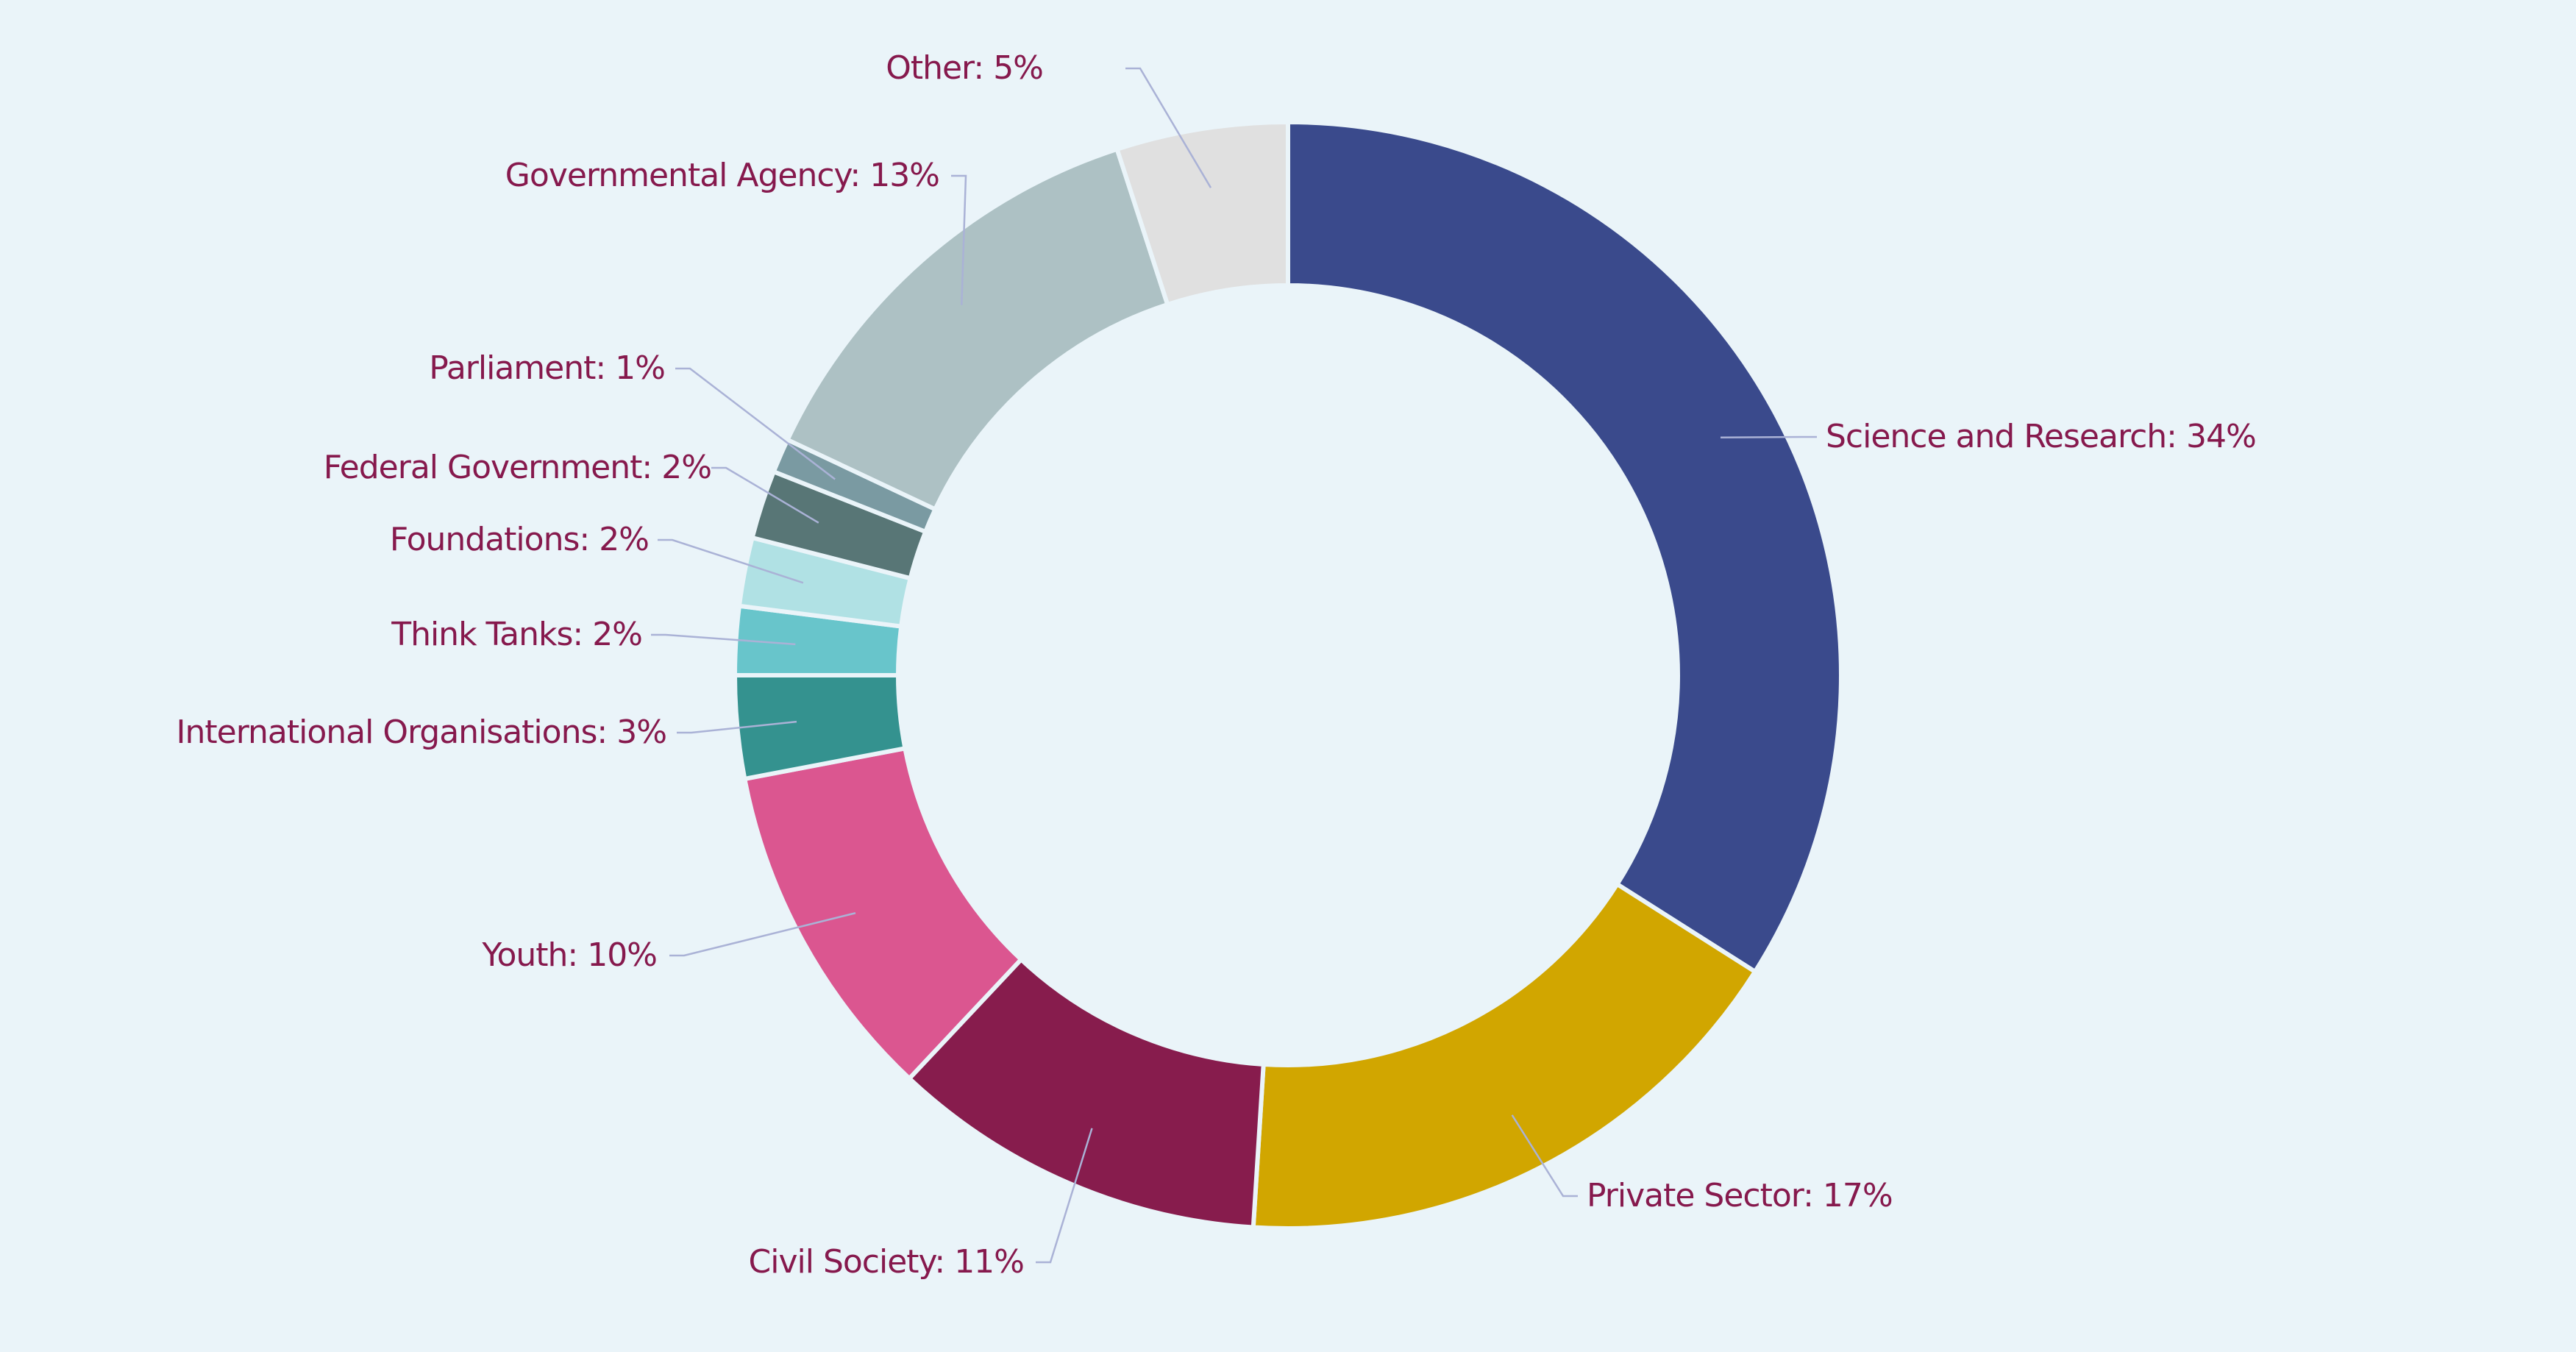 The image size is (2576, 1352). Describe the element at coordinates (1504, 1055) in the screenshot. I see `slice-private-sector` at that location.